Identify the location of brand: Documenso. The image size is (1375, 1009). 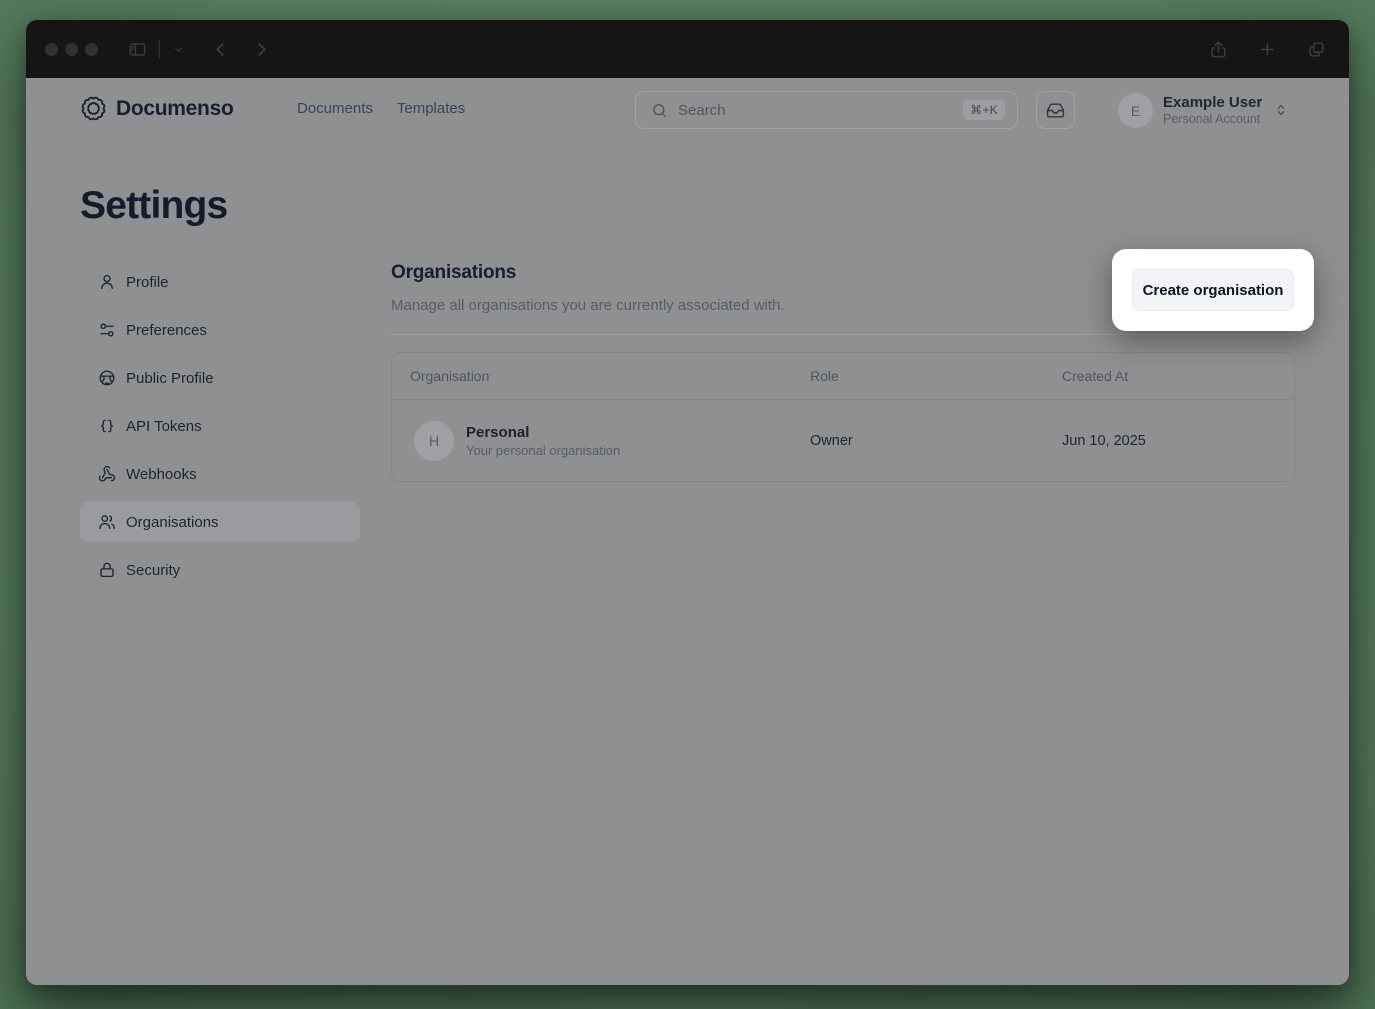
(157, 108).